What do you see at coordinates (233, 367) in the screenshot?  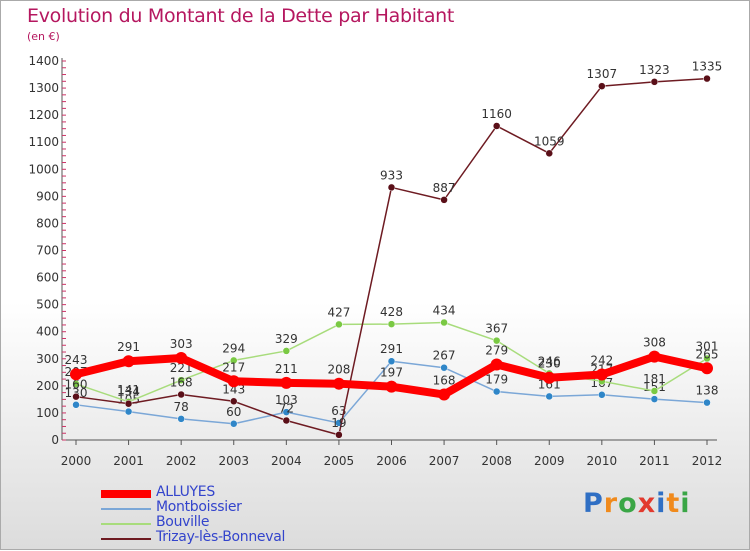 I see `data-label: 217` at bounding box center [233, 367].